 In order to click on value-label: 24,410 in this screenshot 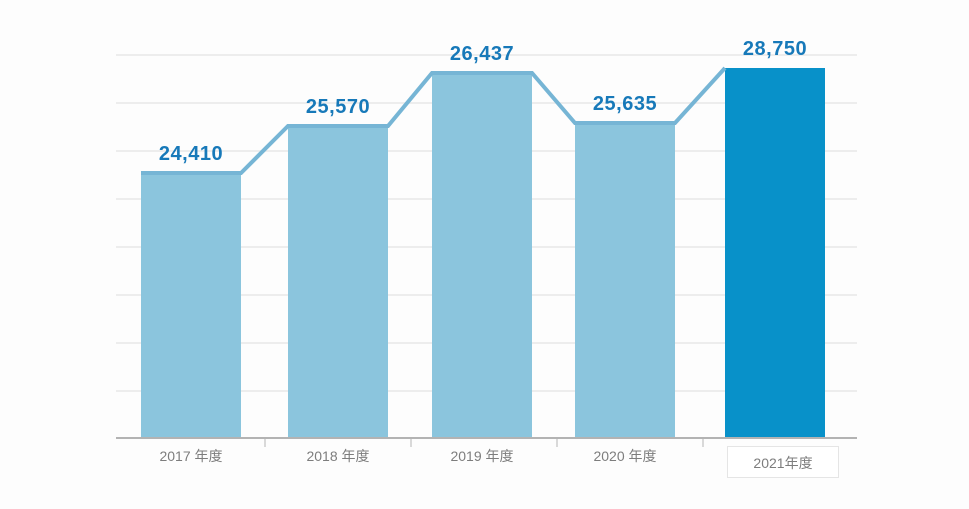, I will do `click(191, 154)`.